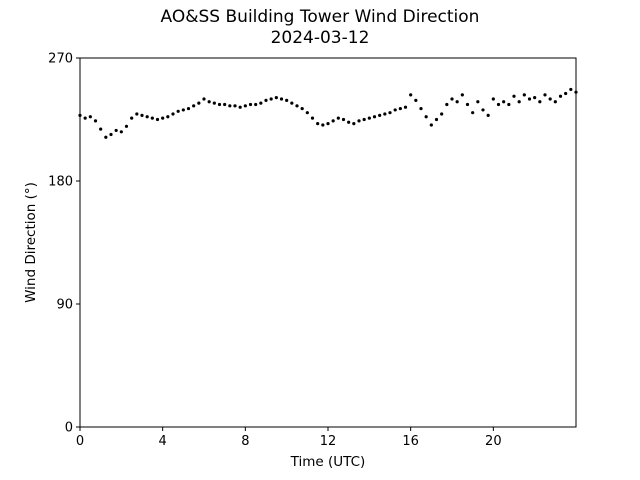 The height and width of the screenshot is (480, 640). What do you see at coordinates (60, 59) in the screenshot?
I see `y-tick-label: 270` at bounding box center [60, 59].